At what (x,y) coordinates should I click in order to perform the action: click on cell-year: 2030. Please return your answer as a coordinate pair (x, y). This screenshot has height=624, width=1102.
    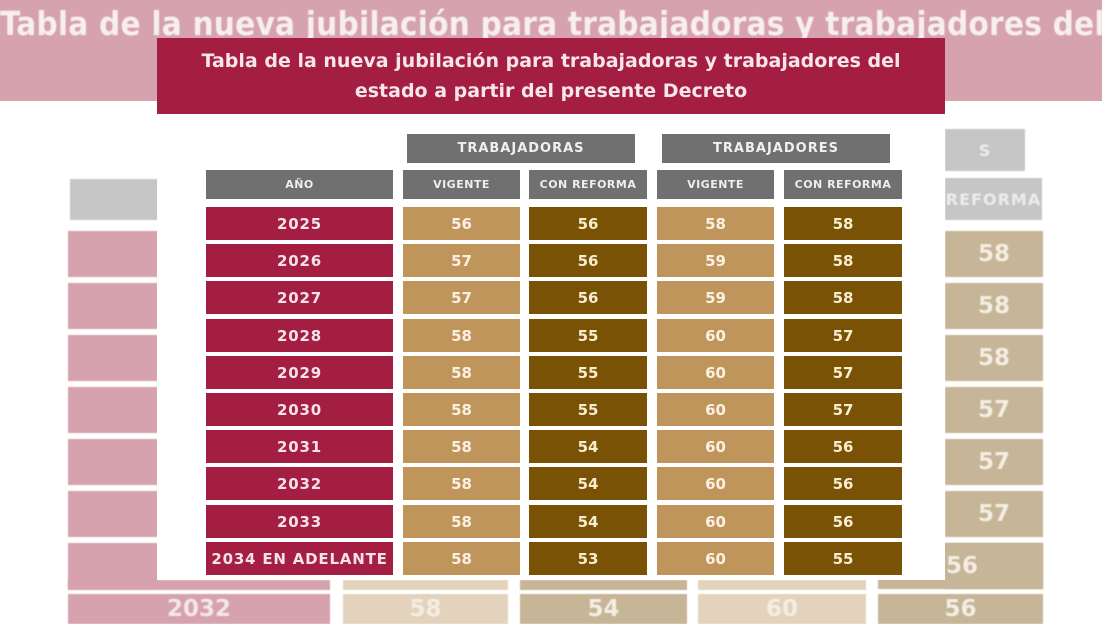
    Looking at the image, I should click on (299, 409).